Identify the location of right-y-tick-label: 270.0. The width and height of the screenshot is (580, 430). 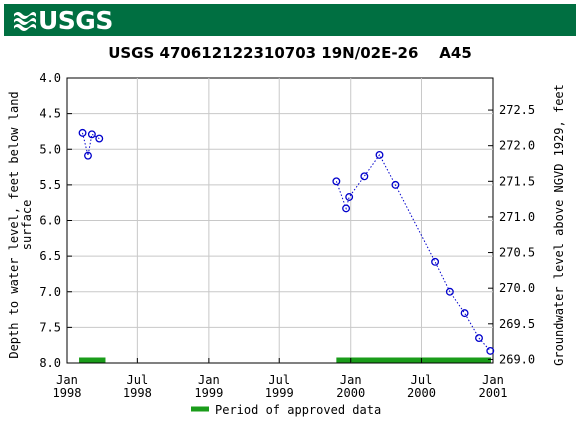
(517, 288).